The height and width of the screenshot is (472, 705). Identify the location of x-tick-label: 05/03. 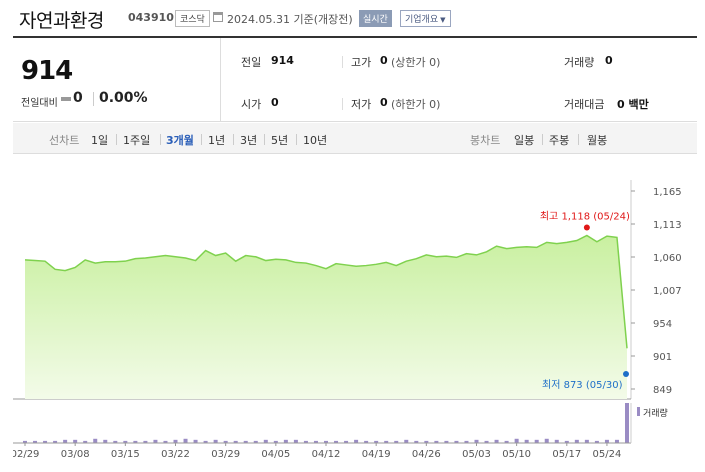
(476, 454).